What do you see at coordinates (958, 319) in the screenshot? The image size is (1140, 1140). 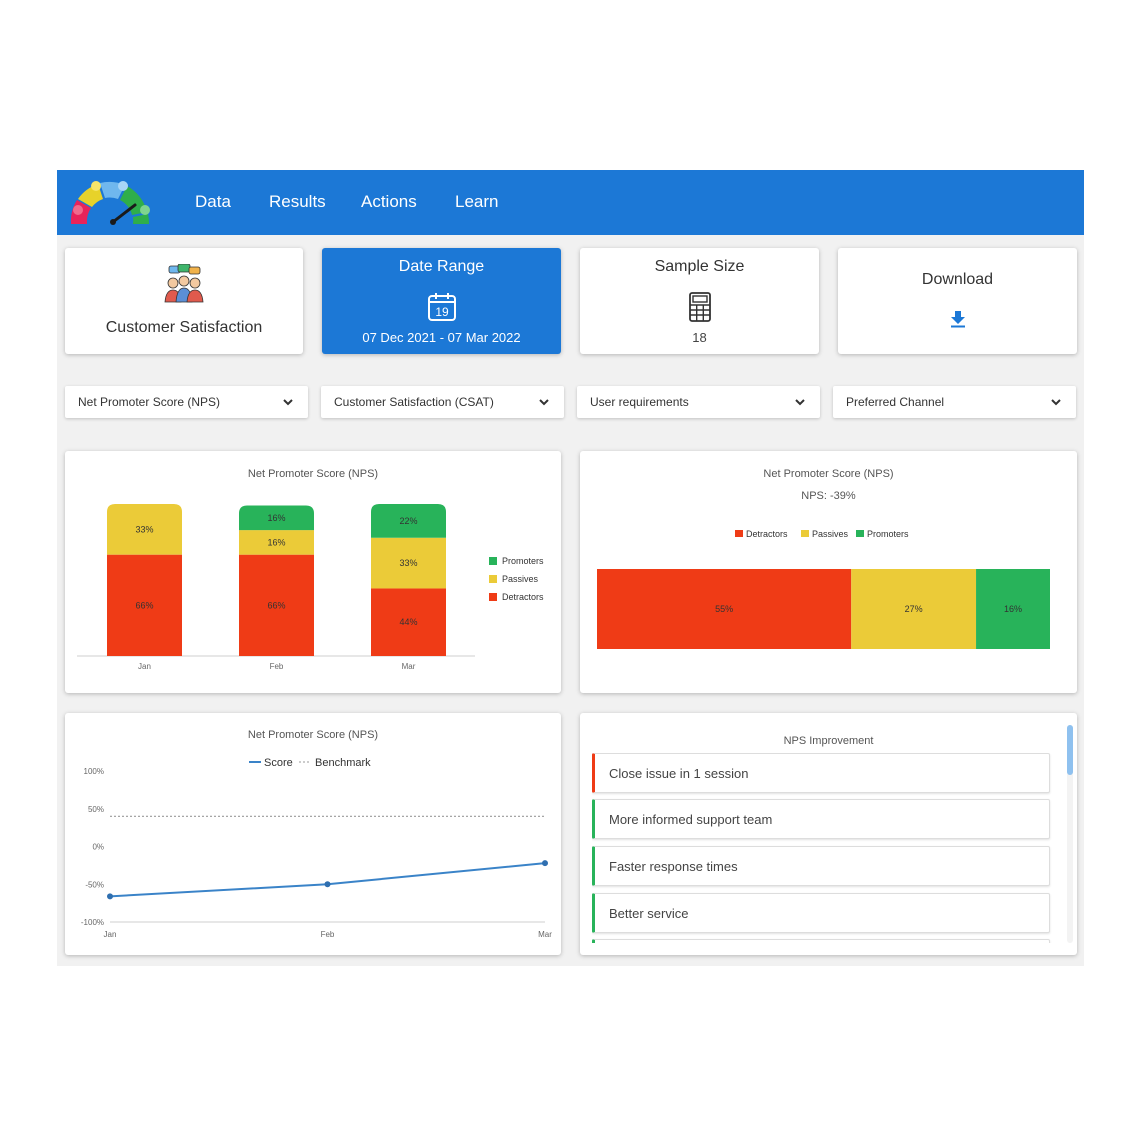 I see `download-icon` at bounding box center [958, 319].